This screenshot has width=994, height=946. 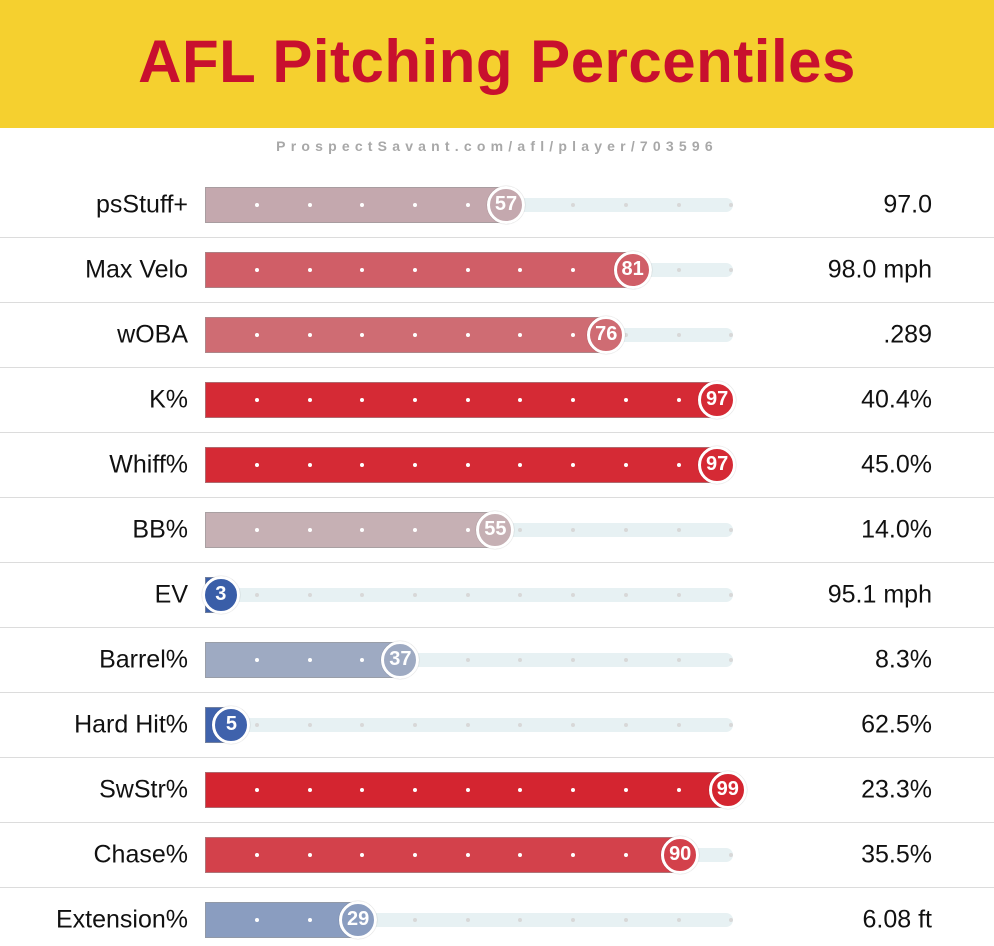 I want to click on percentile-row: EV 3 95.1 mph, so click(x=497, y=594).